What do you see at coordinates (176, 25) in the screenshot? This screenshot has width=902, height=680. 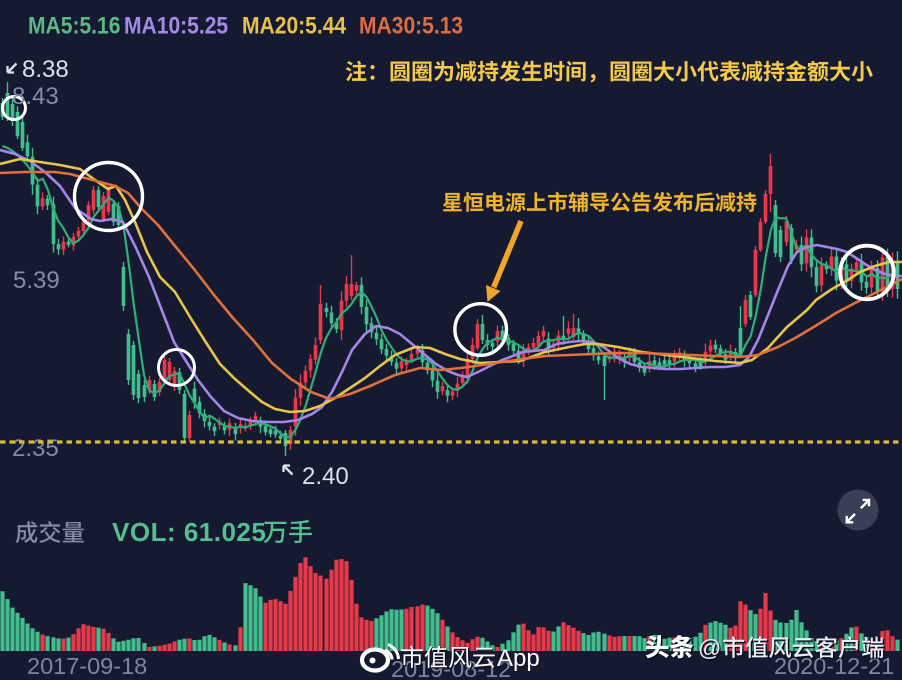 I see `svg-text: MA10:5.25` at bounding box center [176, 25].